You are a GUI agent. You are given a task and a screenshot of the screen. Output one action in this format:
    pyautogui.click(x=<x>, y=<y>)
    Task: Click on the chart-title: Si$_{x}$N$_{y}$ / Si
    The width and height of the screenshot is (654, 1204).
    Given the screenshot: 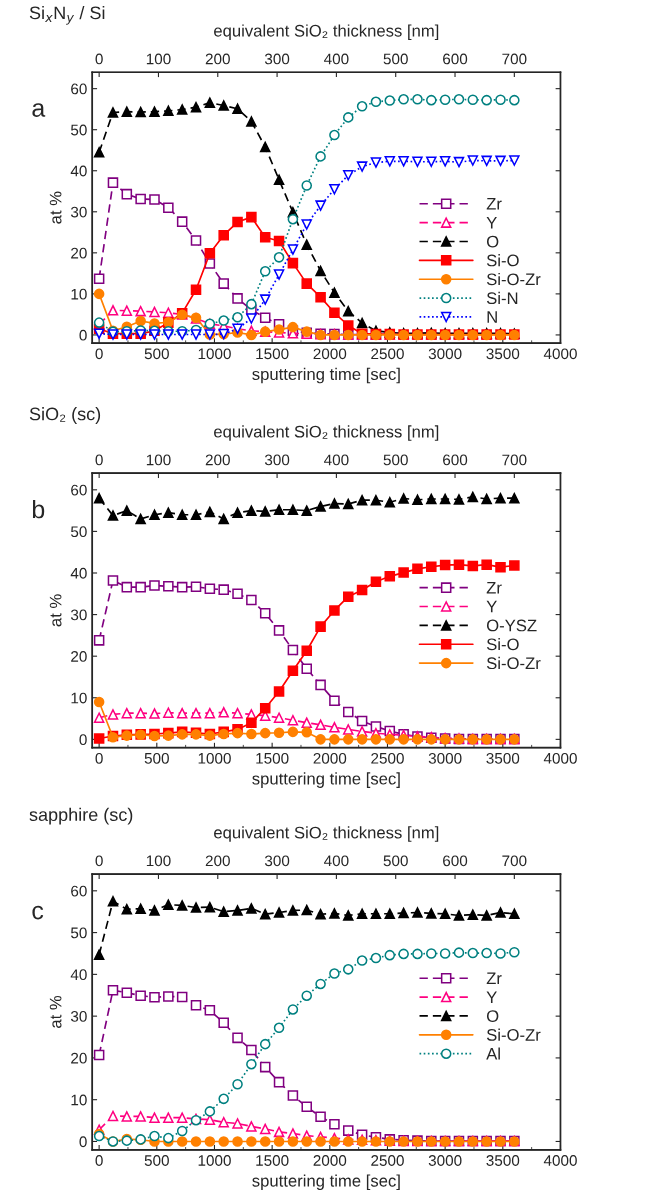 What is the action you would take?
    pyautogui.click(x=67, y=15)
    